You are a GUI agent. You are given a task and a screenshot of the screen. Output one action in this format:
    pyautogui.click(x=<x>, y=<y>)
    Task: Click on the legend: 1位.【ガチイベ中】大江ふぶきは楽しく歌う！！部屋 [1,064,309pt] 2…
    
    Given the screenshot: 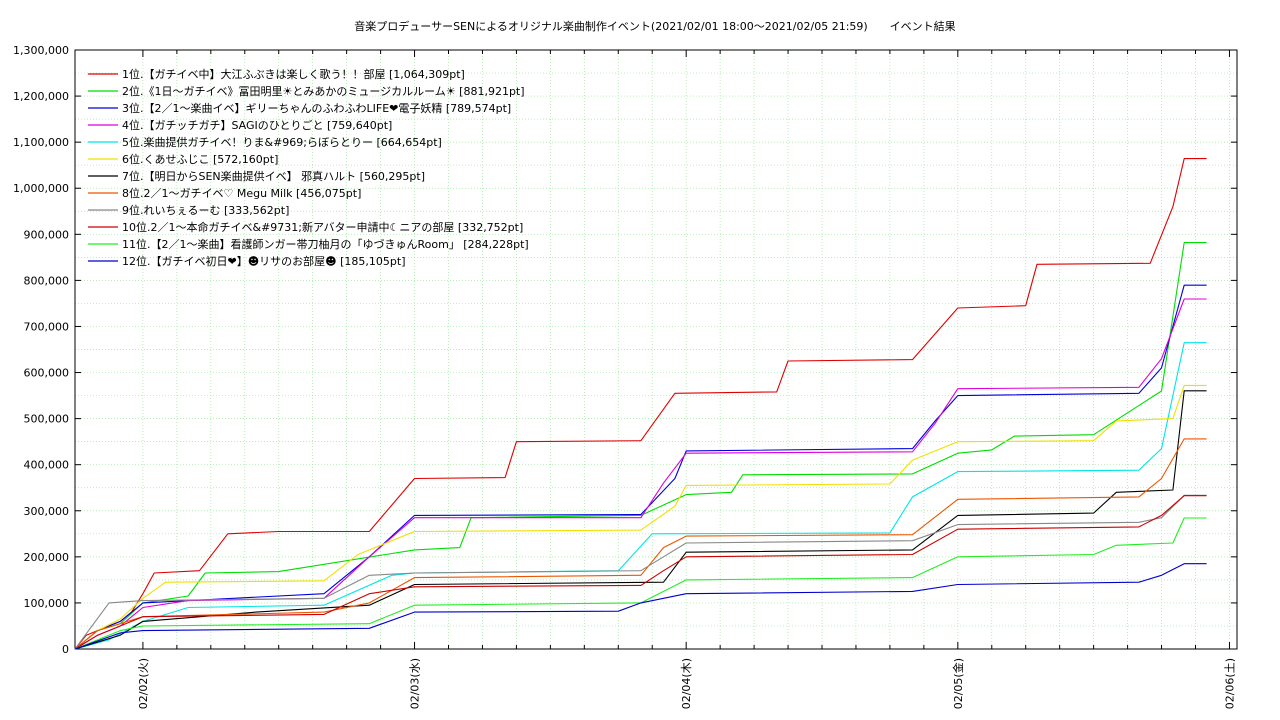 What is the action you would take?
    pyautogui.click(x=308, y=167)
    